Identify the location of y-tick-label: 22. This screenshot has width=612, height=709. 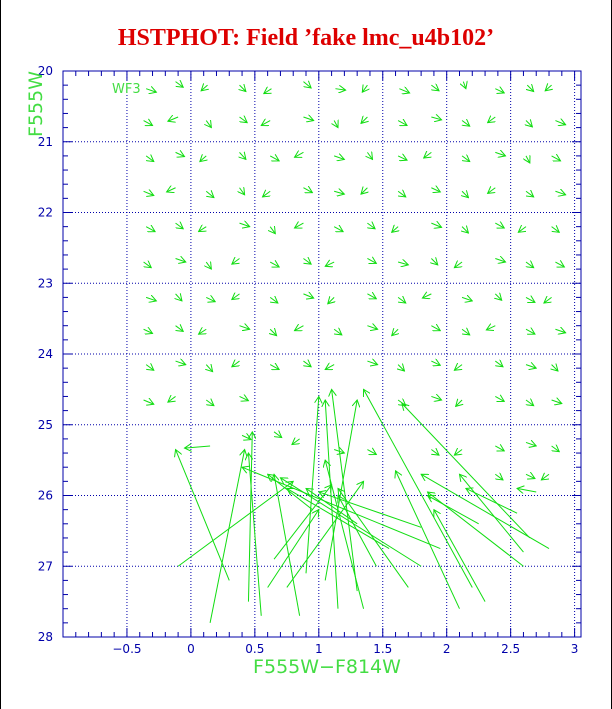
(45, 213).